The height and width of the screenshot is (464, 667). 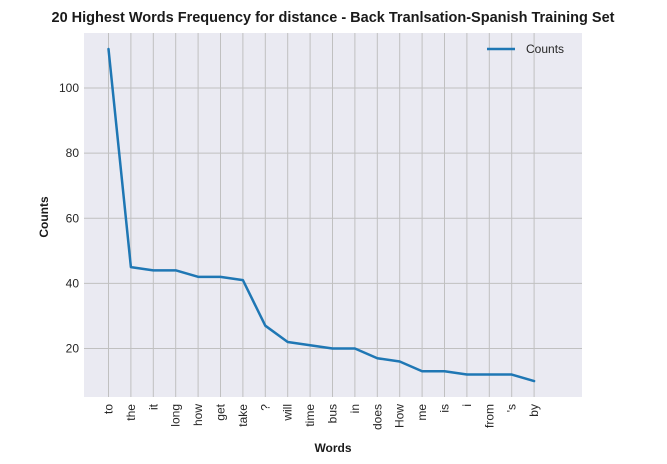 What do you see at coordinates (198, 415) in the screenshot?
I see `x-tick-label: how` at bounding box center [198, 415].